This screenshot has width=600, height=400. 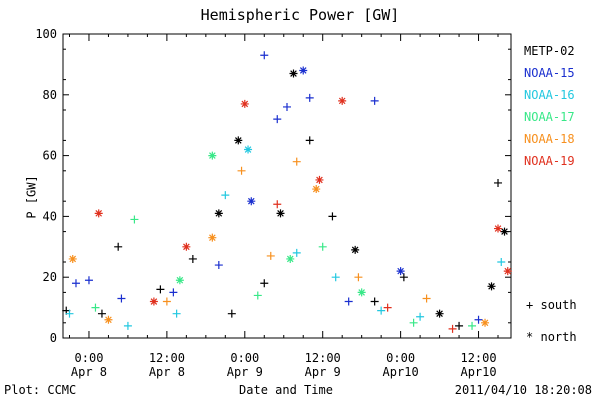 What do you see at coordinates (50, 277) in the screenshot?
I see `y-tick-label: 20` at bounding box center [50, 277].